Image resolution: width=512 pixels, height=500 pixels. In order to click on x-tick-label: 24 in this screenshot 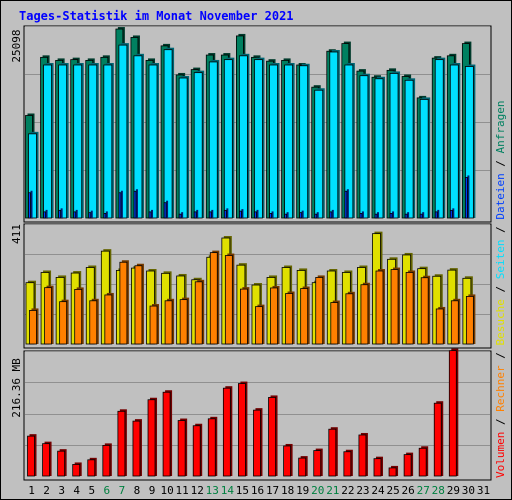, I will do `click(378, 490)`.